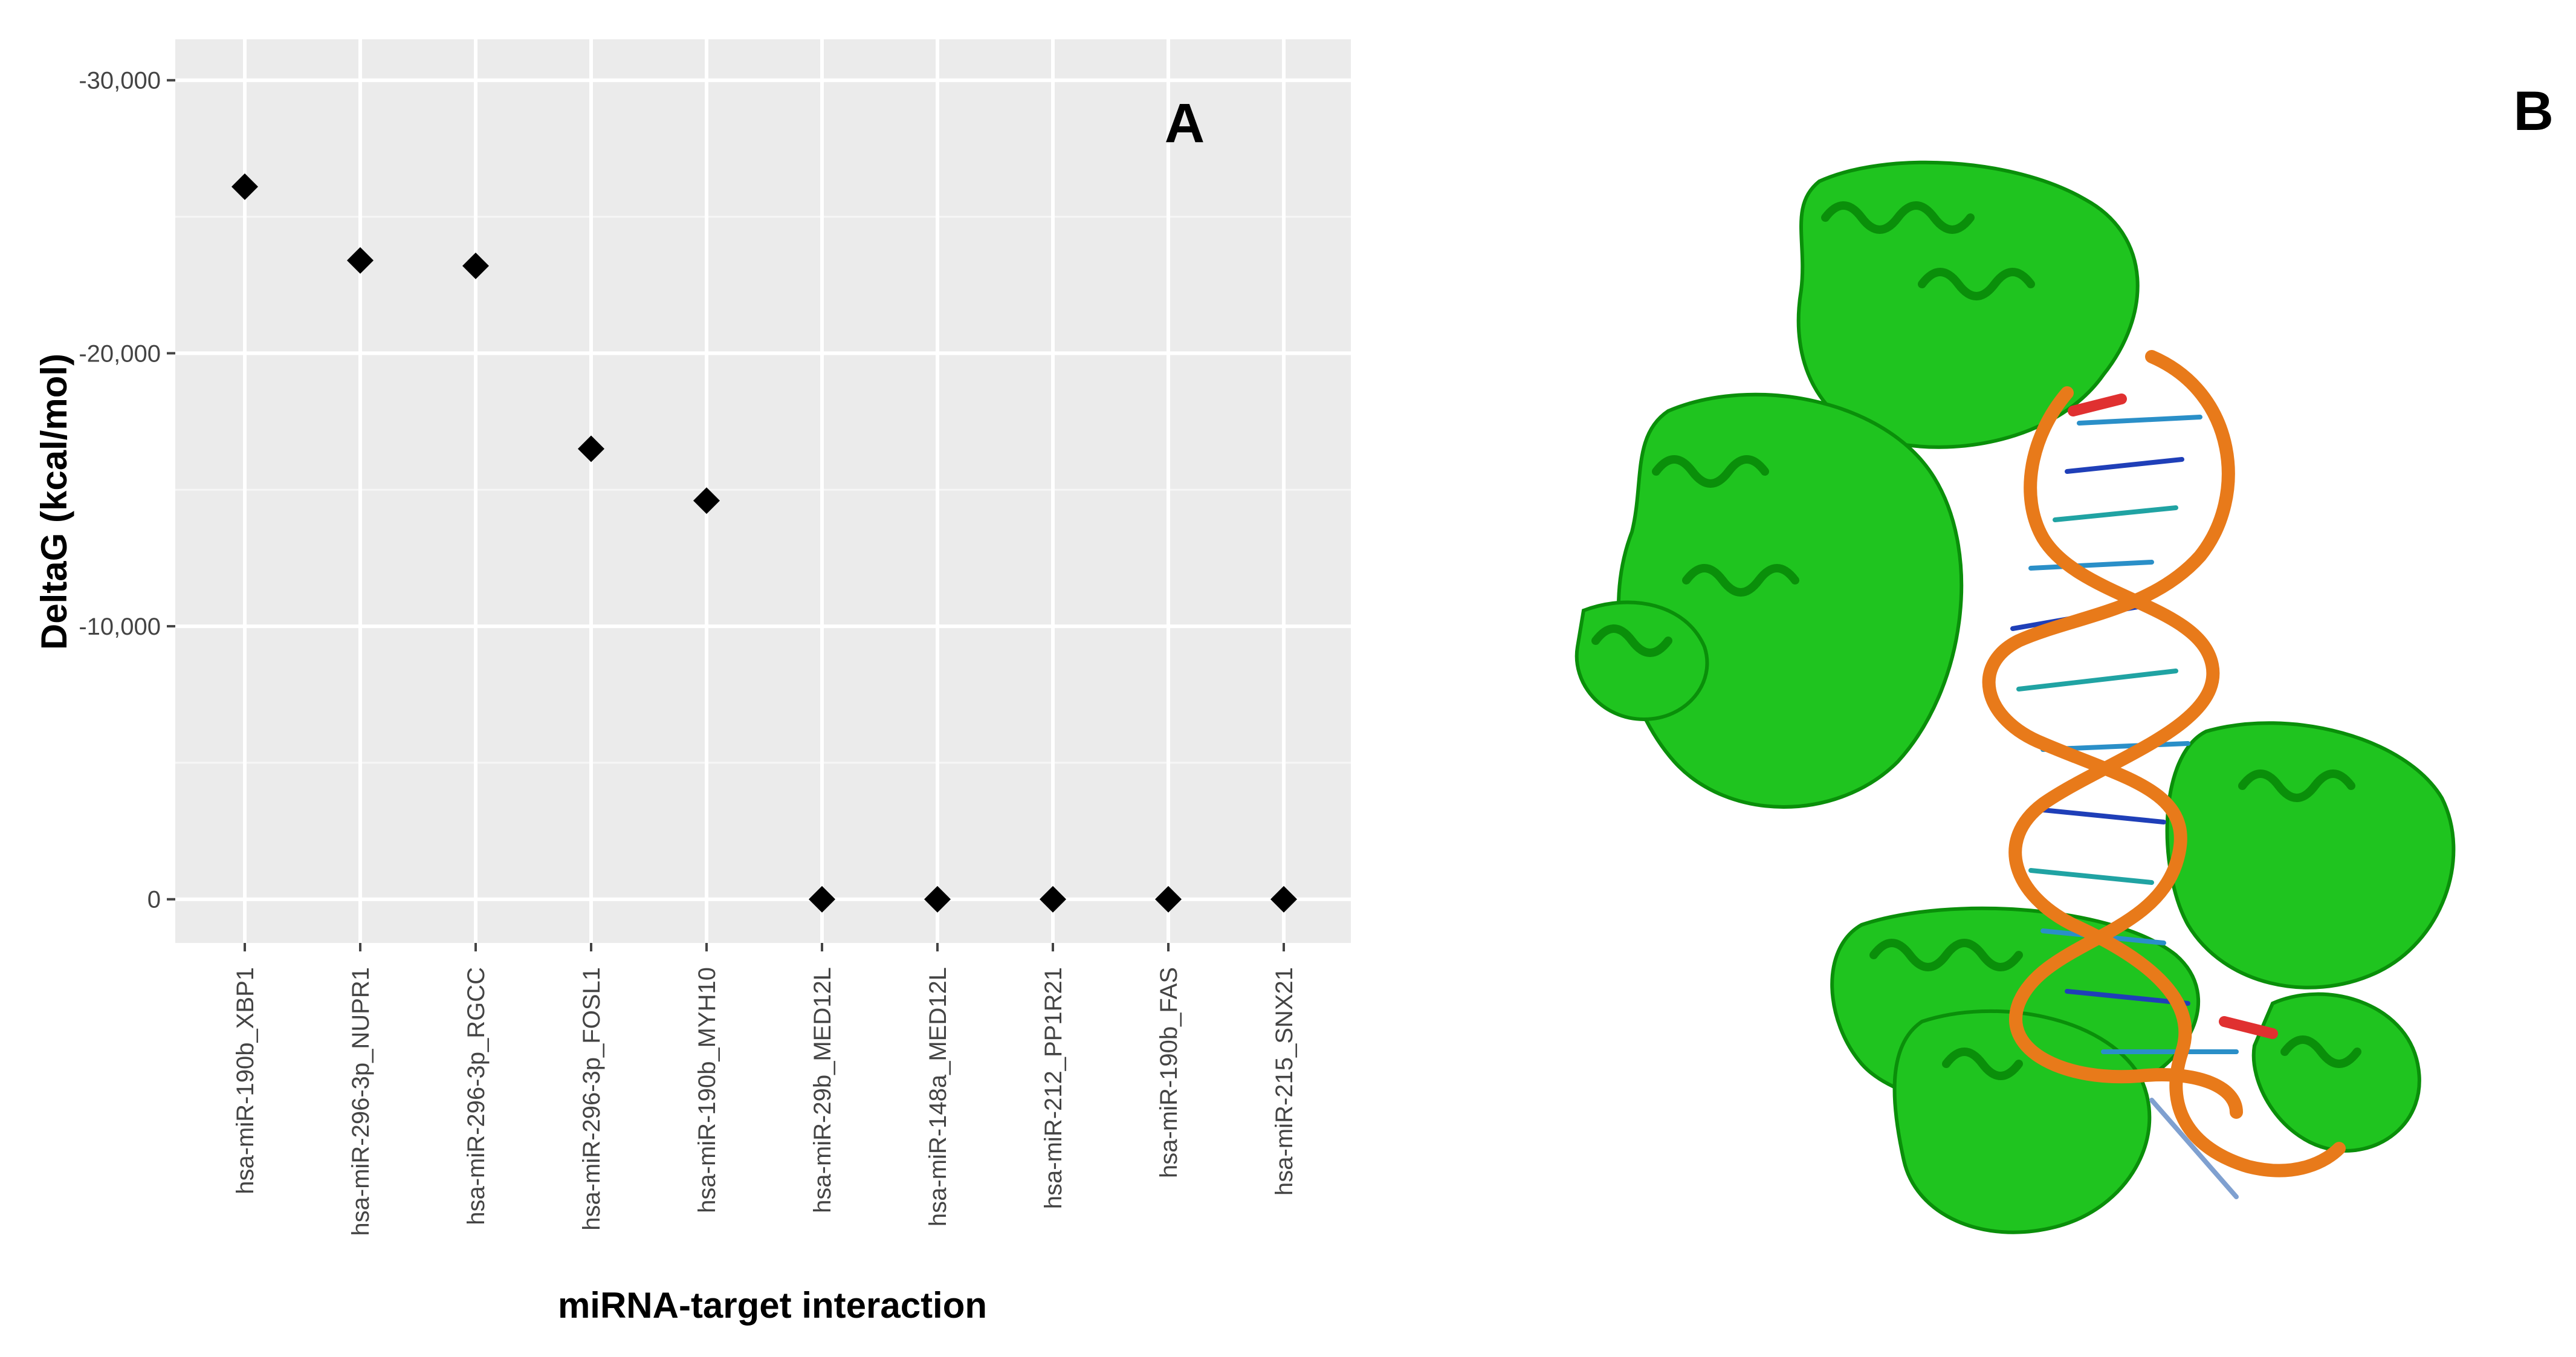  I want to click on x-tick-label: hsa-miR-296-3p_RGCC, so click(476, 1096).